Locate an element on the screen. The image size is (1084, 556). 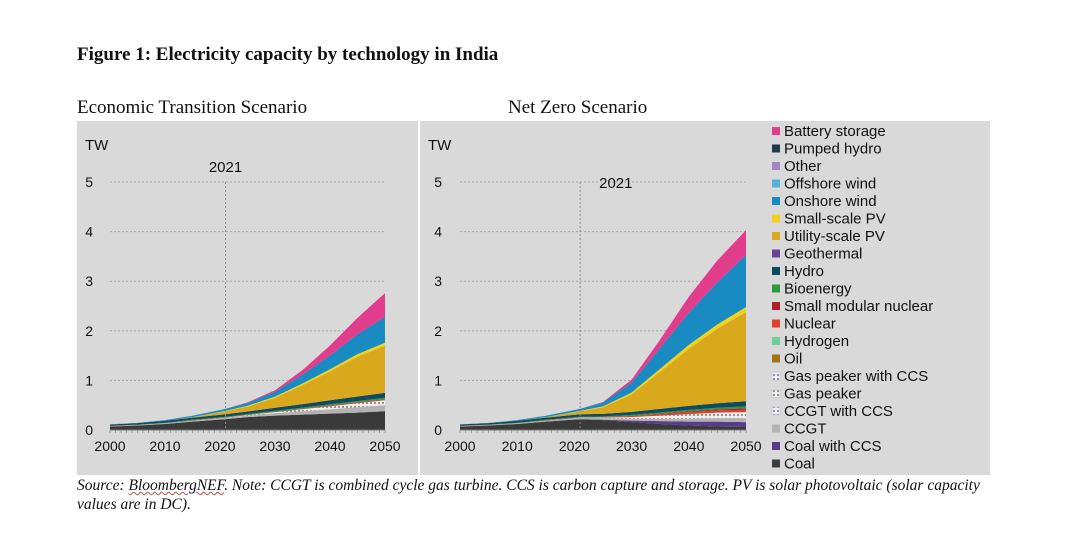
et-ytick-label: 5 is located at coordinates (89, 182).